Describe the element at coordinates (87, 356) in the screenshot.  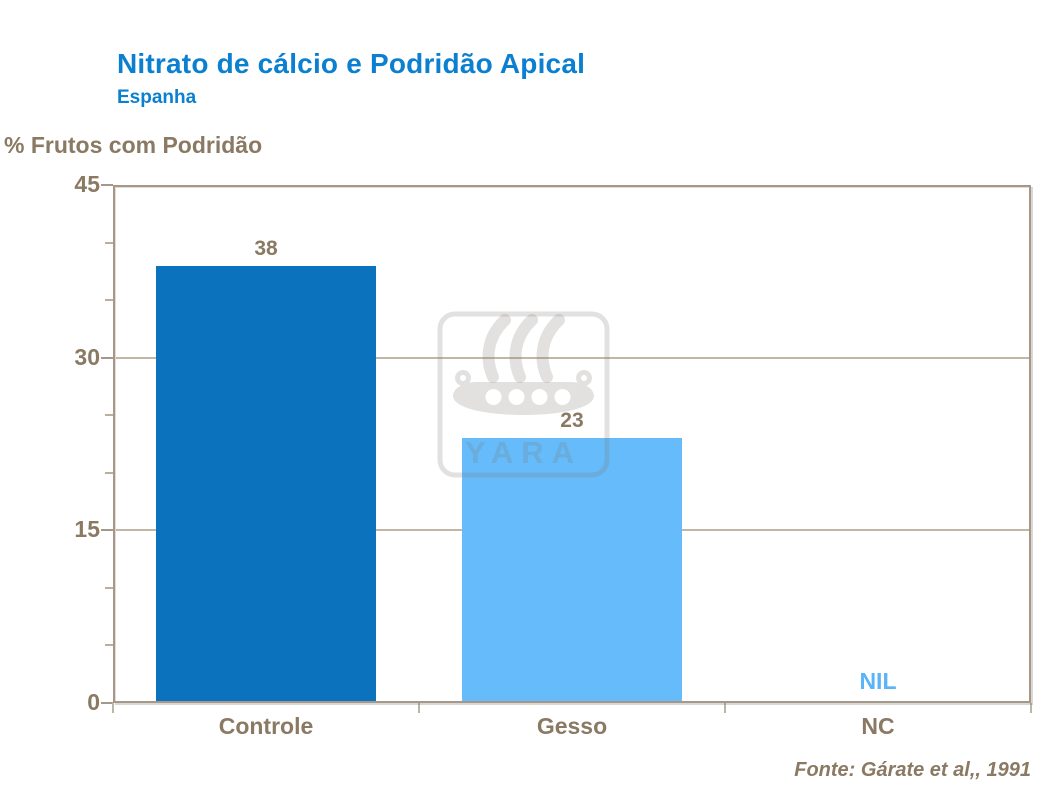
I see `y-tick-label-30: 30` at that location.